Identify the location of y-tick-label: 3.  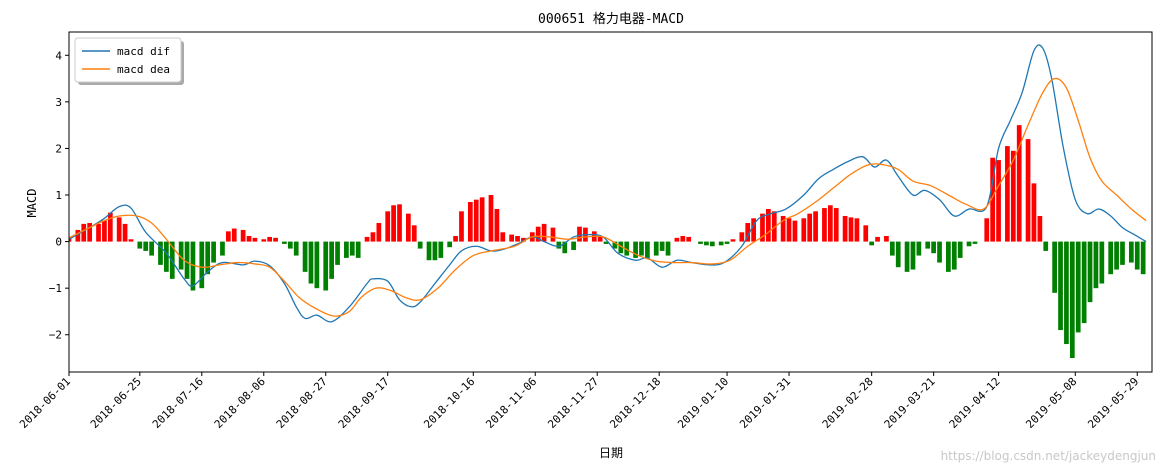
(58, 102).